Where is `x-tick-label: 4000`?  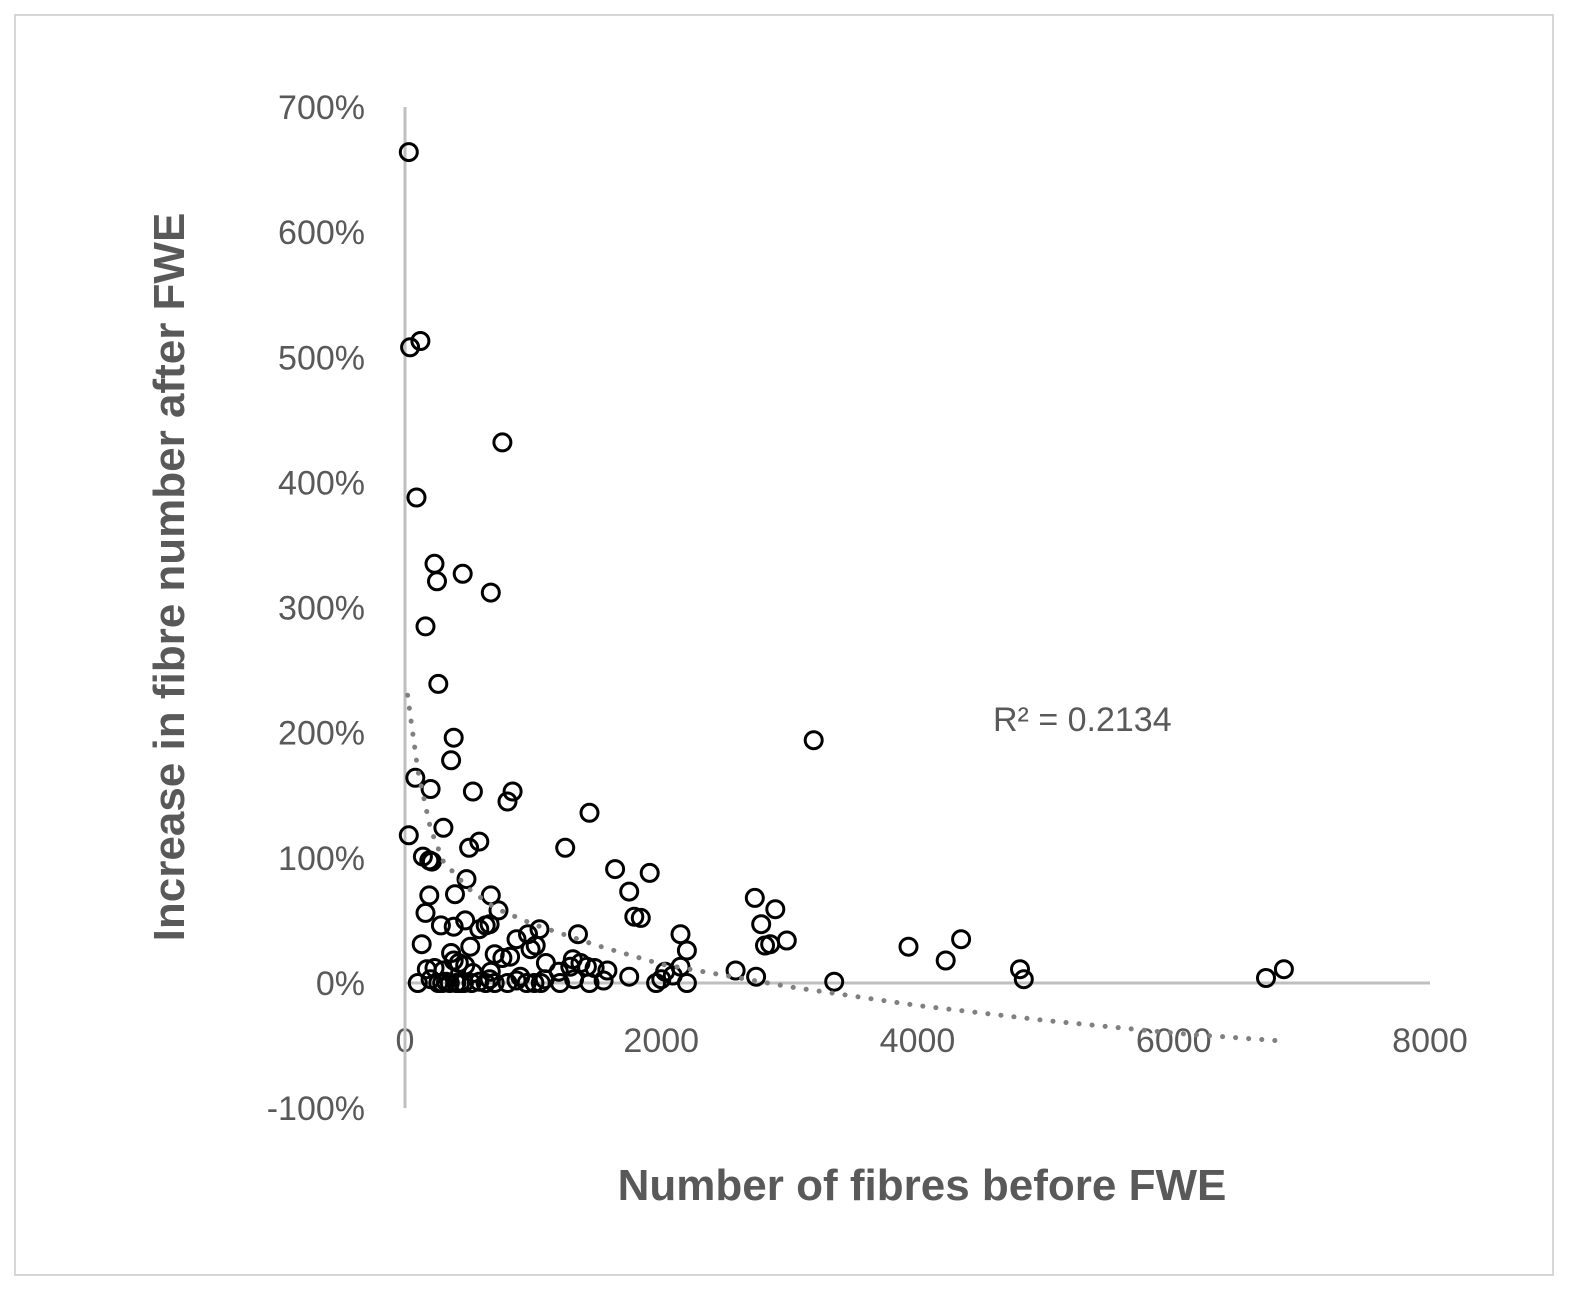
x-tick-label: 4000 is located at coordinates (918, 1041).